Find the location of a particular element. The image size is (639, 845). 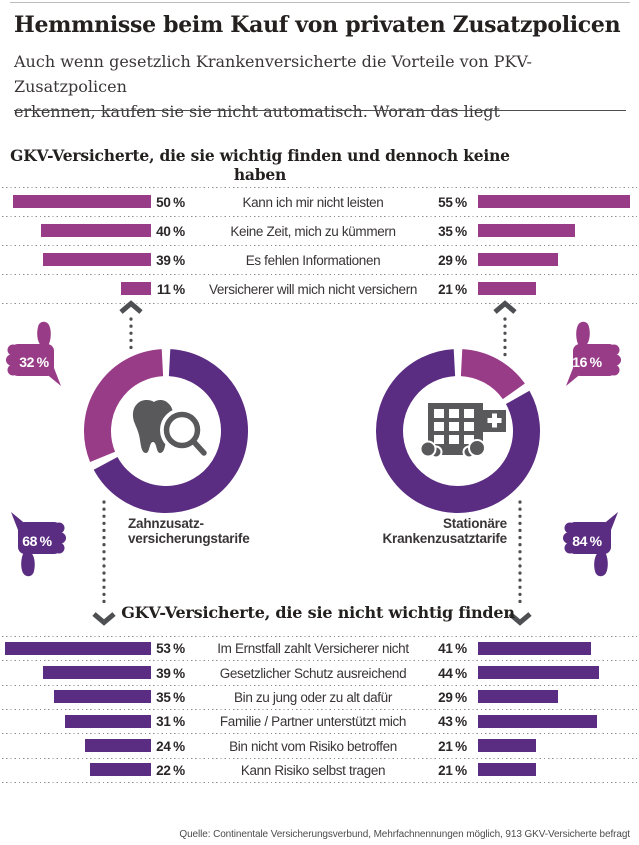

hospital-icon is located at coordinates (462, 431).